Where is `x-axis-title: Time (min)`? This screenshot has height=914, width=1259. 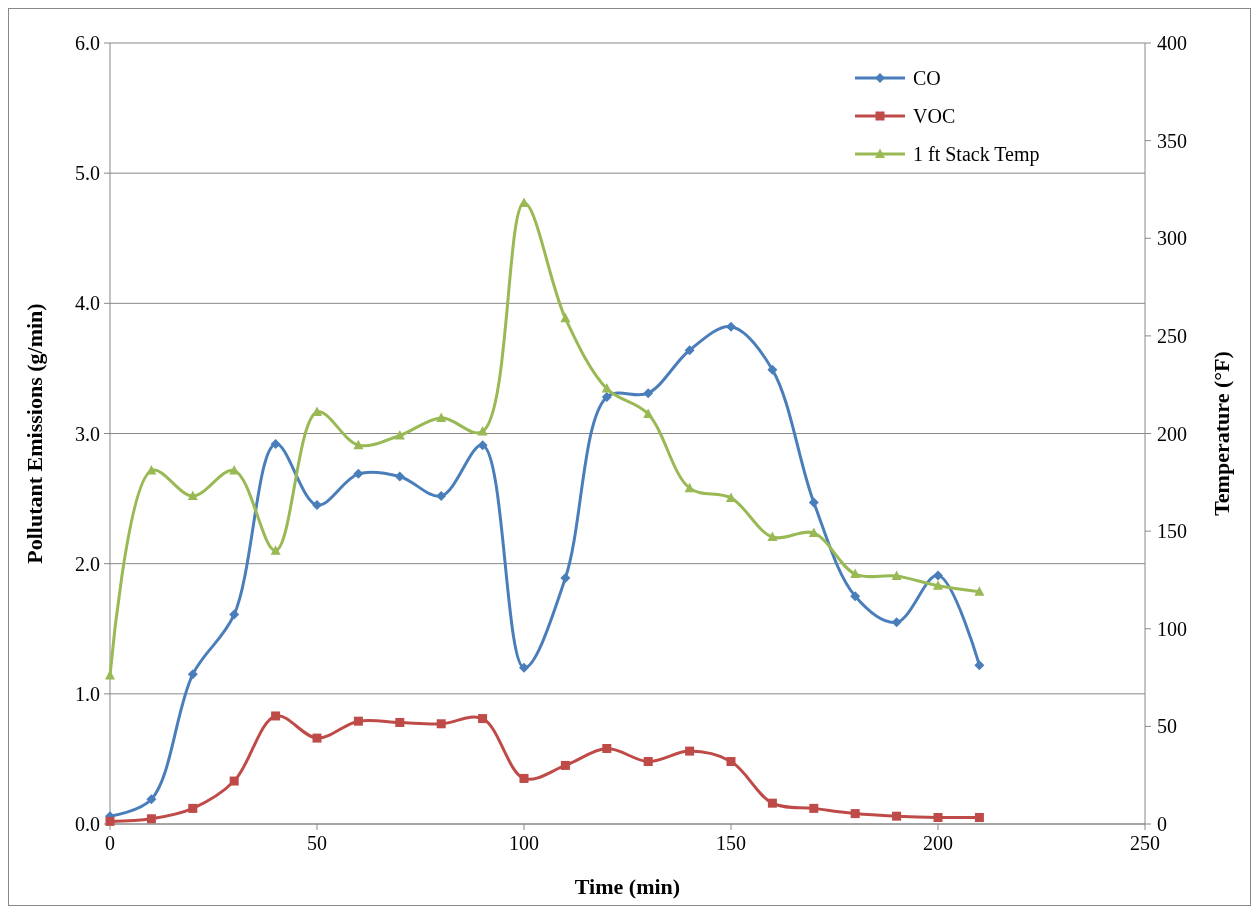 x-axis-title: Time (min) is located at coordinates (627, 886).